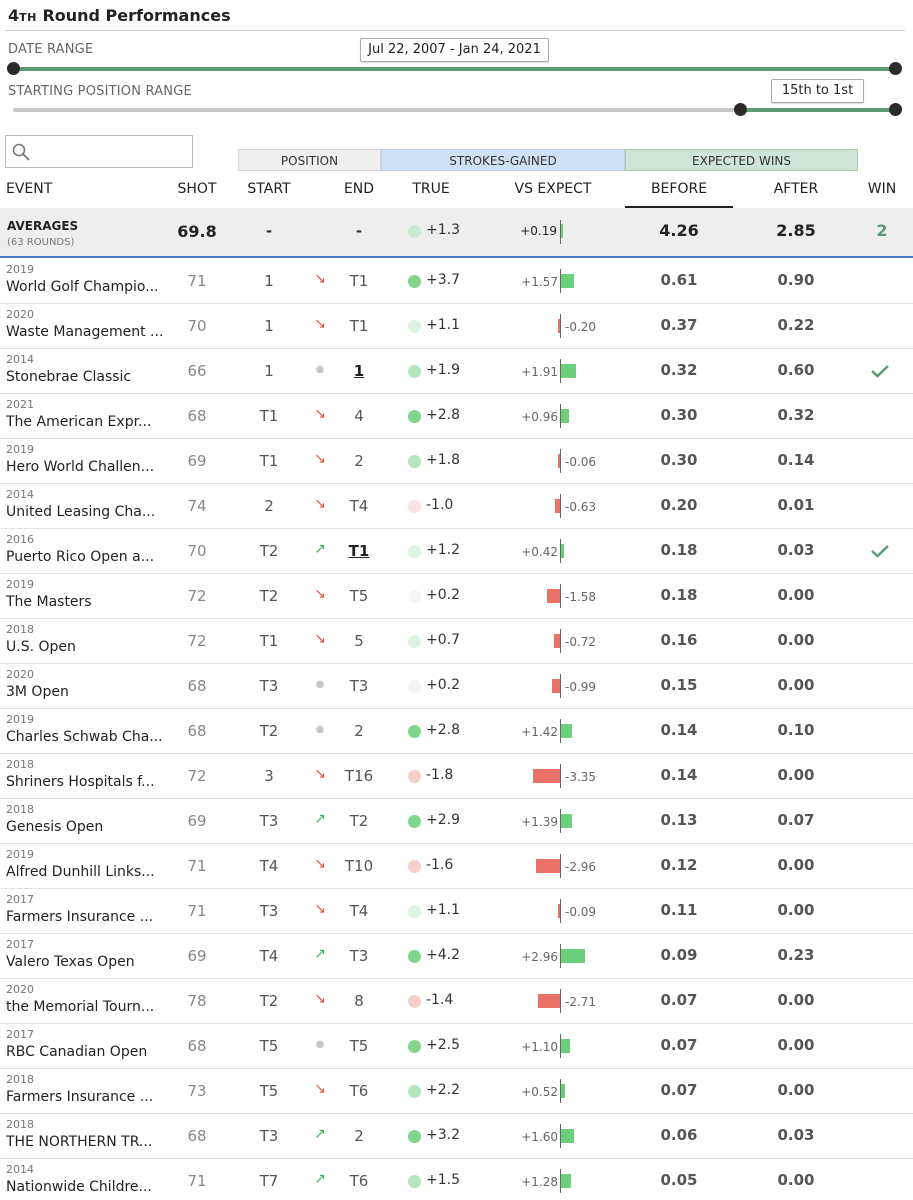  What do you see at coordinates (882, 189) in the screenshot?
I see `column-header-win: WIN` at bounding box center [882, 189].